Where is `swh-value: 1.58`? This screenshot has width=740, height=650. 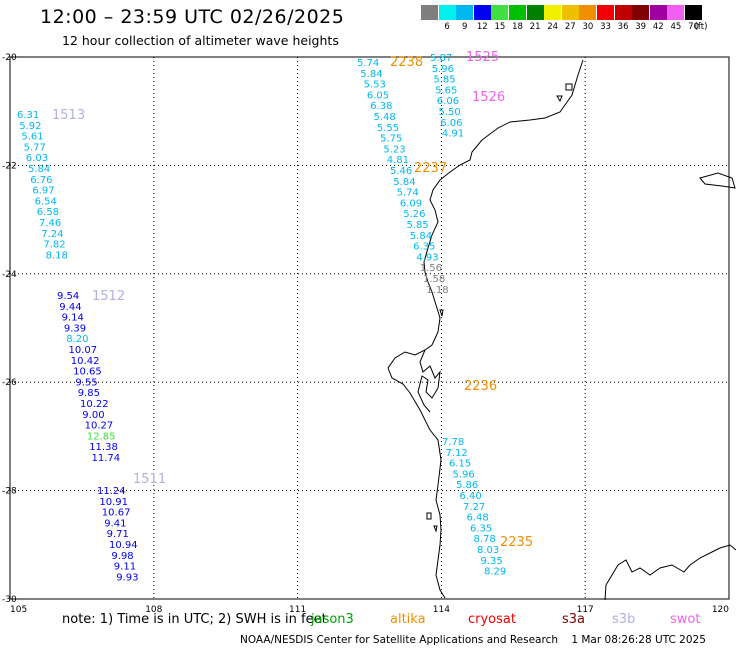
swh-value: 1.58 is located at coordinates (434, 279).